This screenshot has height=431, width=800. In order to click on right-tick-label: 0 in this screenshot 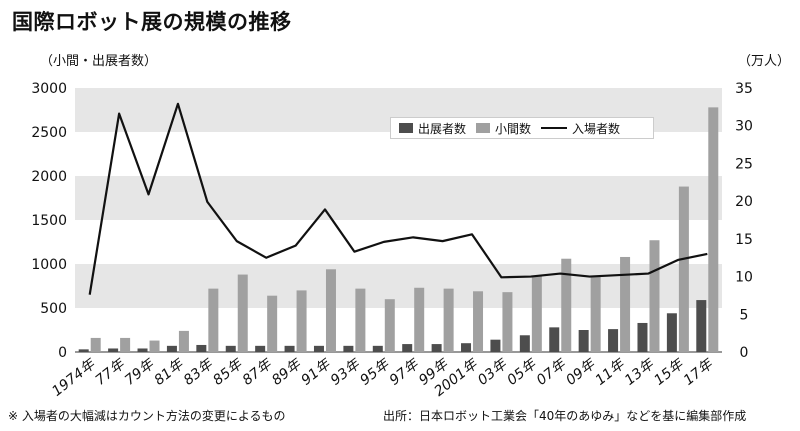, I will do `click(744, 353)`.